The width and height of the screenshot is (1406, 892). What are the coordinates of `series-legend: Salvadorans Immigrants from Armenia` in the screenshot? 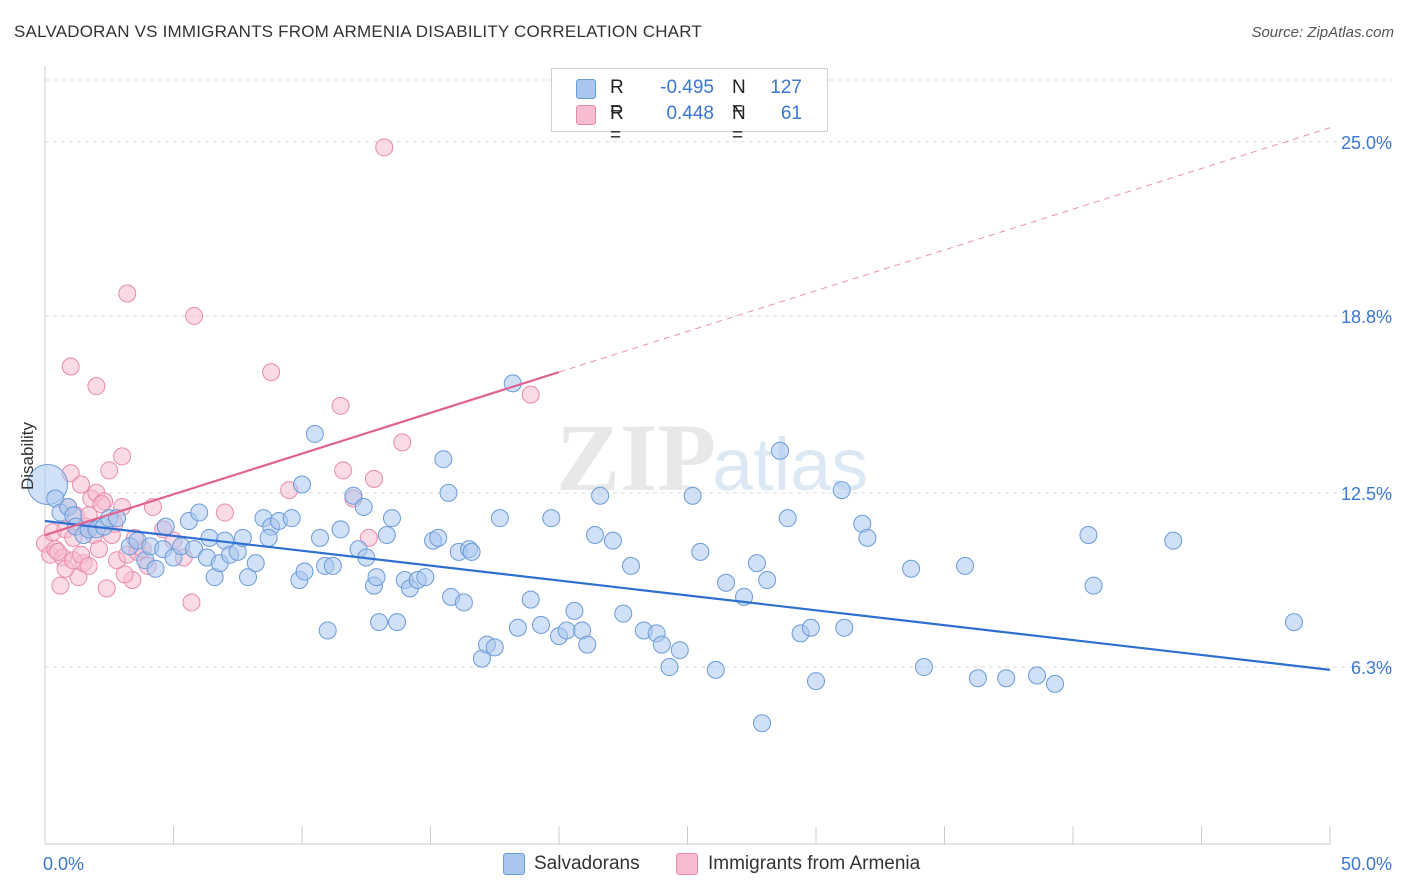 It's located at (703, 865).